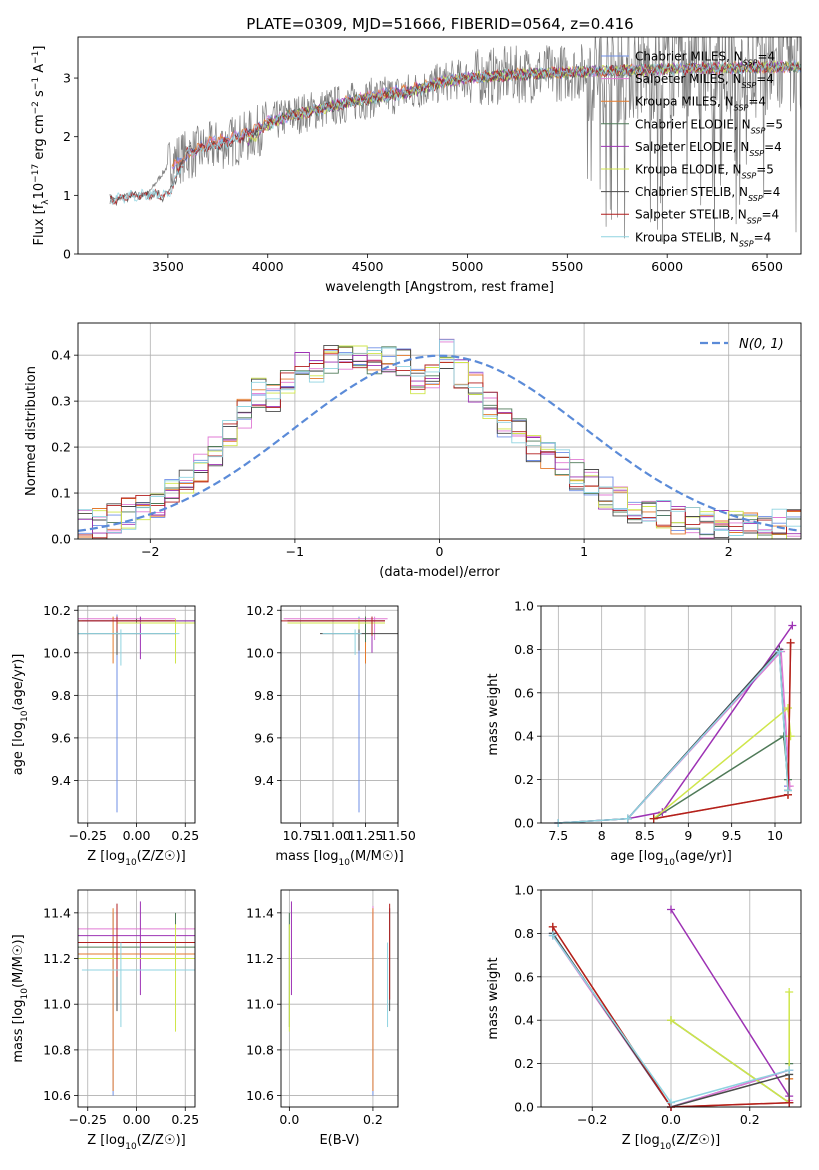 The height and width of the screenshot is (1170, 819). What do you see at coordinates (333, 835) in the screenshot?
I see `x-tick-label: 11.00` at bounding box center [333, 835].